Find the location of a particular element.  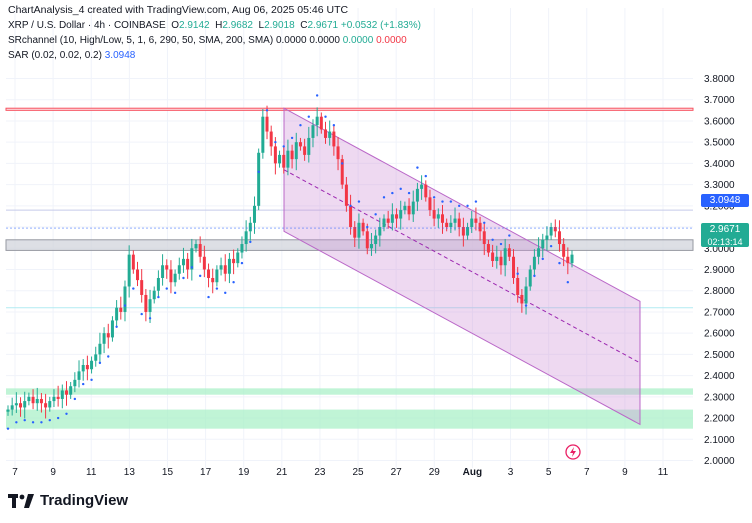

price-tick-label: 2.1000 is located at coordinates (719, 440).